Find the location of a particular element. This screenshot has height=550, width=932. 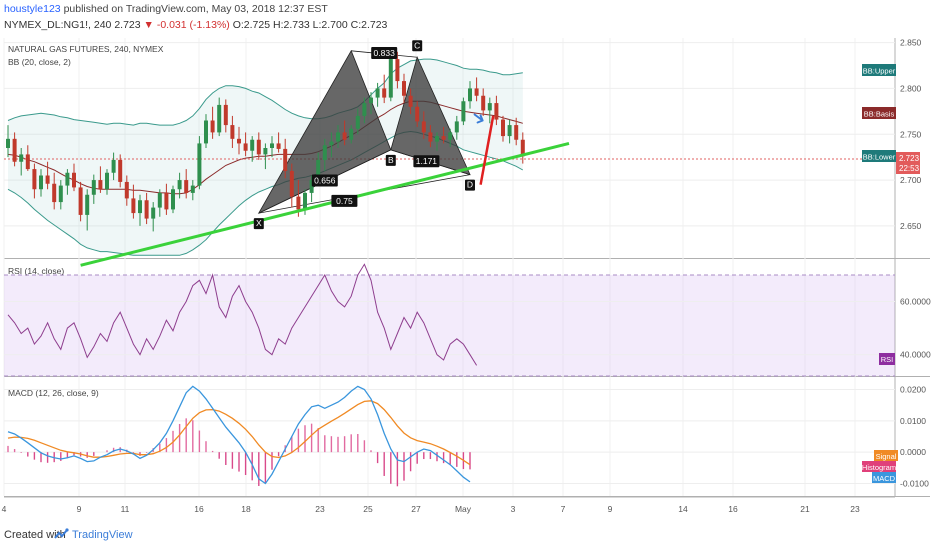

macd-tick-label: 0.0100 is located at coordinates (913, 421).